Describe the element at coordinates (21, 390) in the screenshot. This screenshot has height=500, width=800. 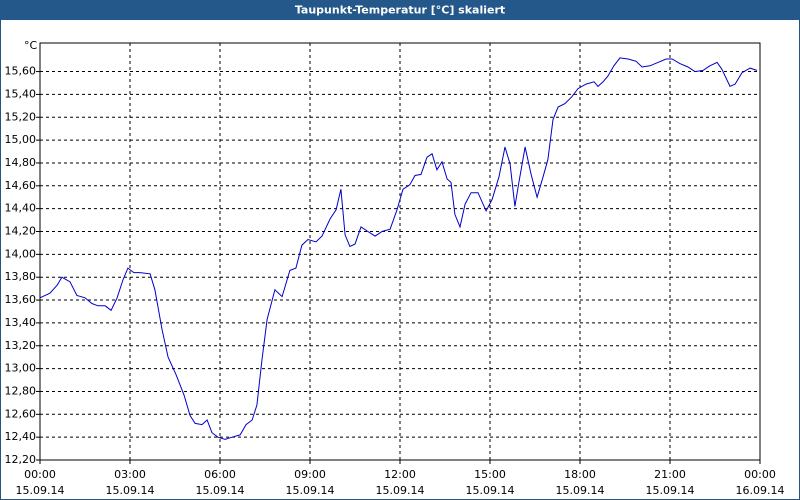
I see `y-tick-label: 12,80` at that location.